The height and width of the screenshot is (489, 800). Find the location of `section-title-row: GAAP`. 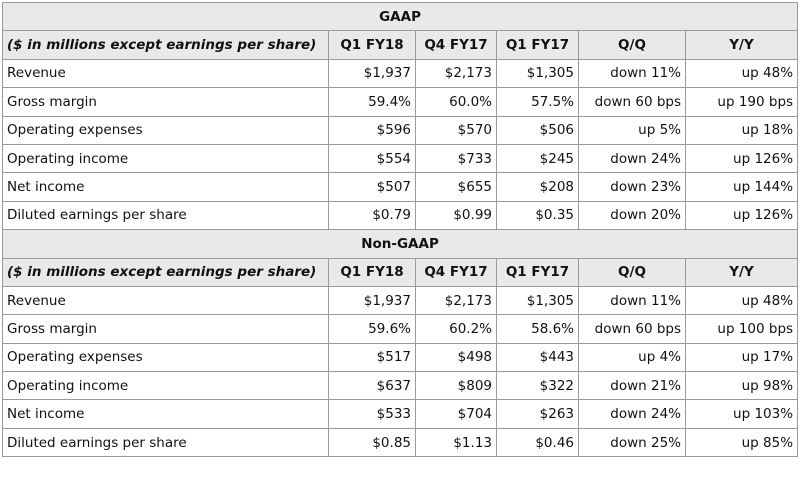

section-title-row: GAAP is located at coordinates (400, 16).